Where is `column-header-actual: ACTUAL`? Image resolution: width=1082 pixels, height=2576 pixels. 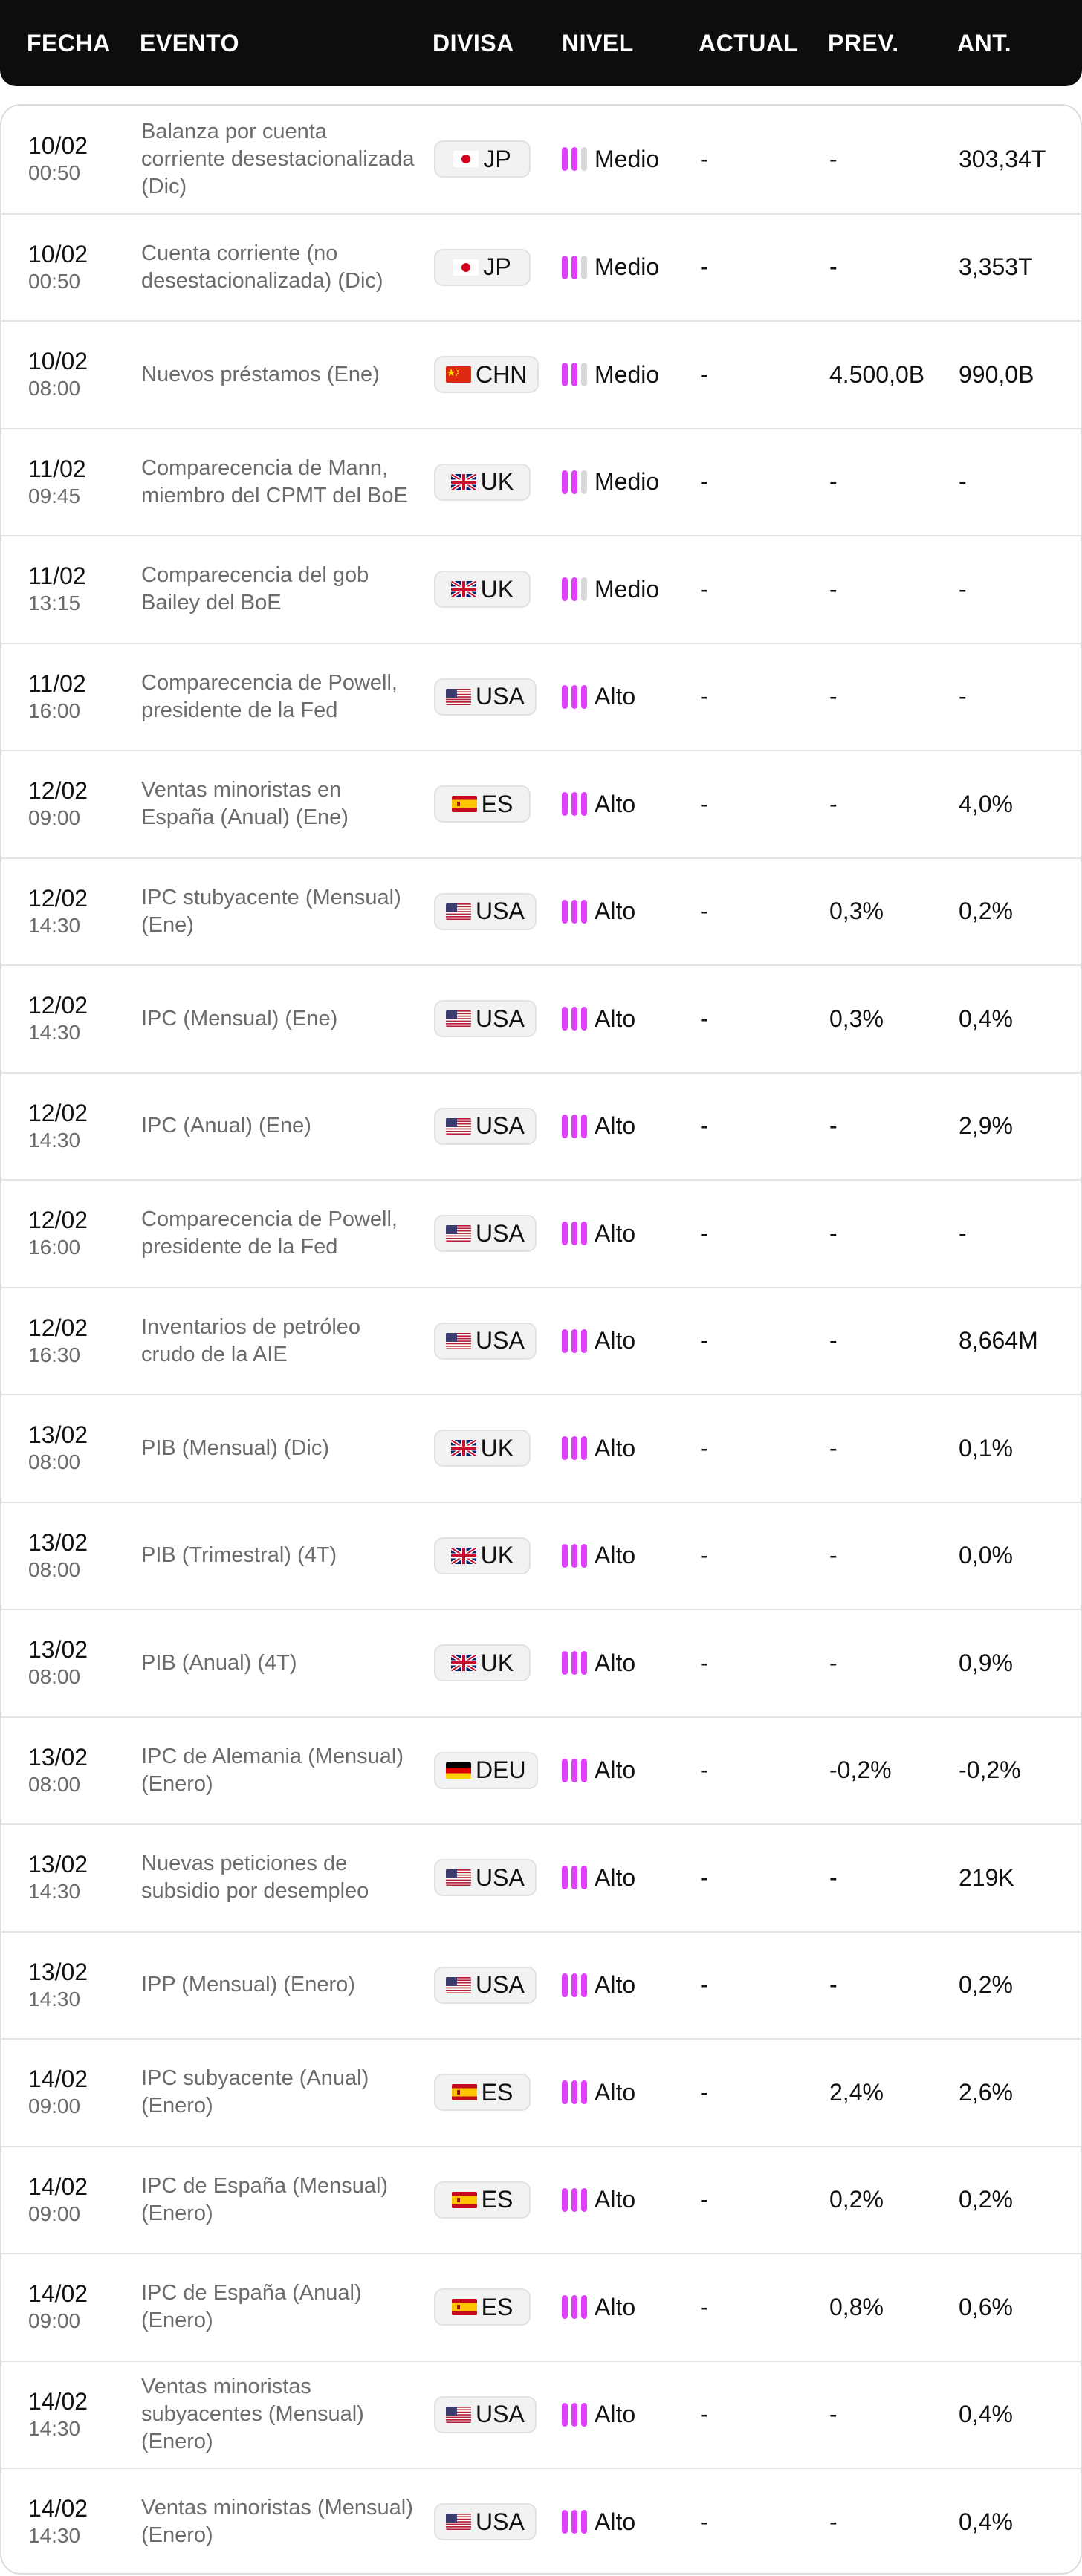
column-header-actual: ACTUAL is located at coordinates (749, 43).